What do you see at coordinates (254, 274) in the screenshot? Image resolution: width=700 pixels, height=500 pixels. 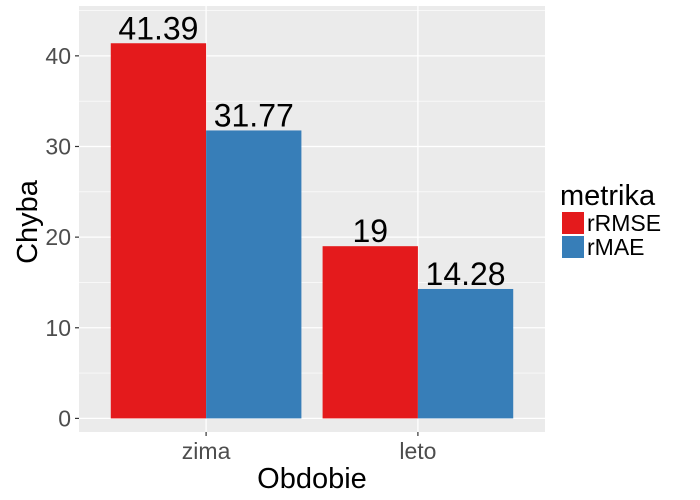 I see `bar-rMAE-zima` at bounding box center [254, 274].